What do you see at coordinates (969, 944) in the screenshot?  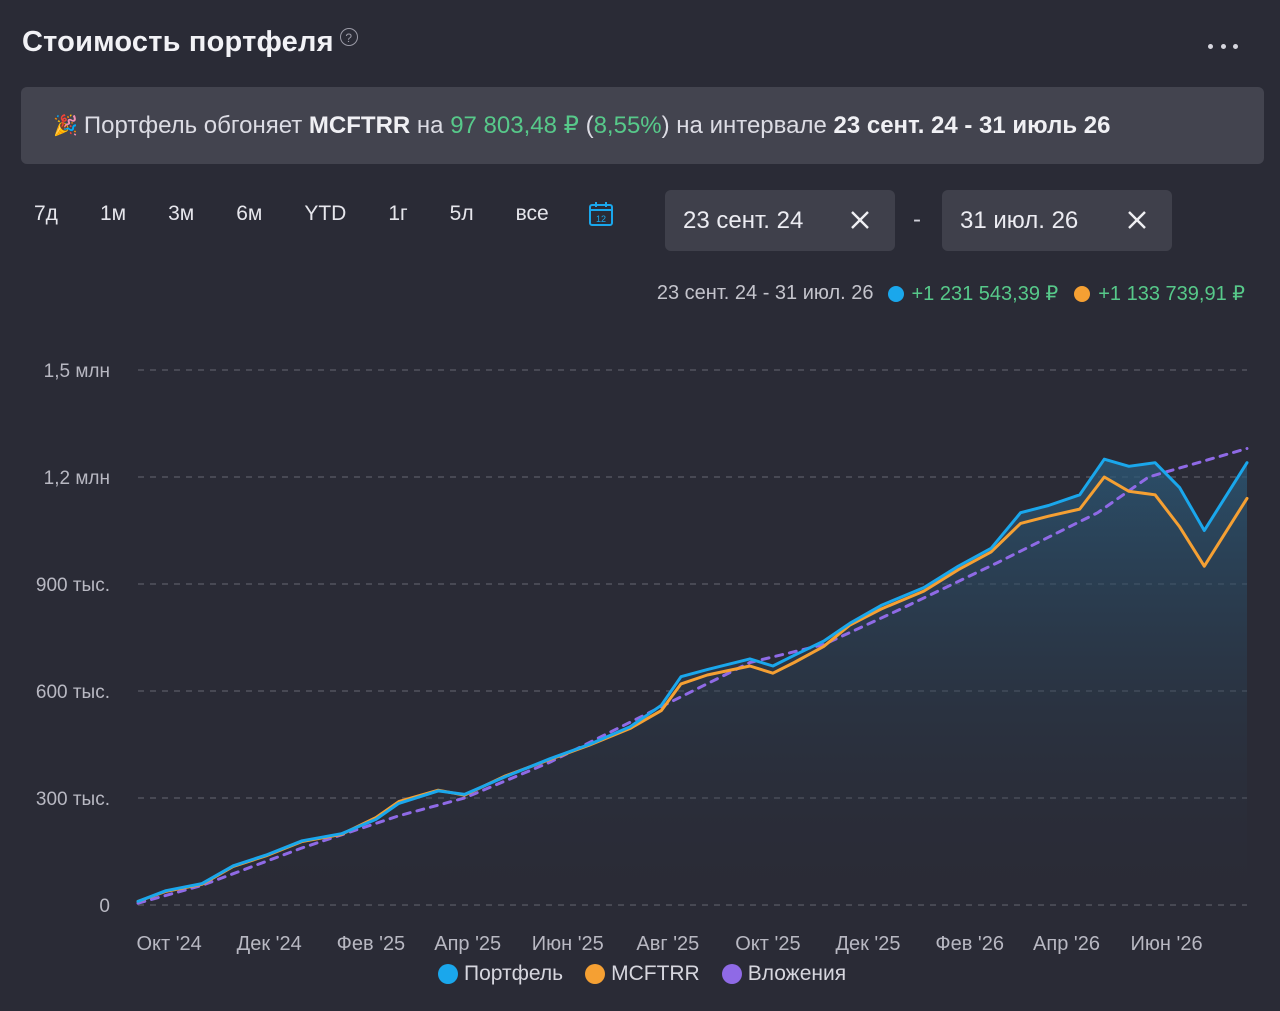 I see `x-tick-label: Фев '26` at bounding box center [969, 944].